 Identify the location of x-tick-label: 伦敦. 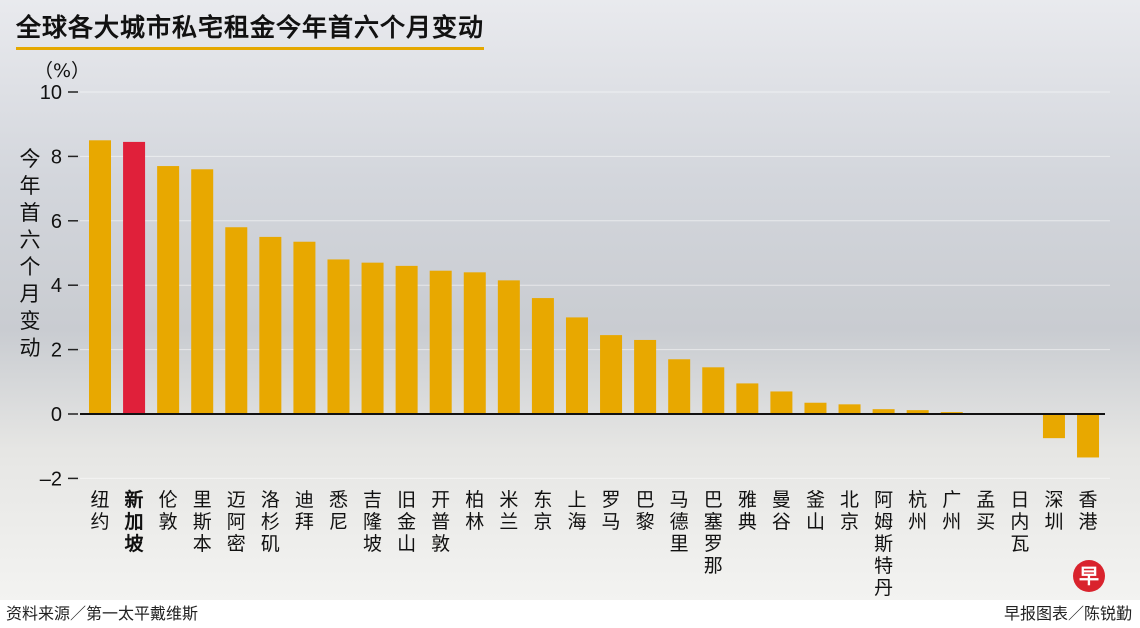
(168, 511).